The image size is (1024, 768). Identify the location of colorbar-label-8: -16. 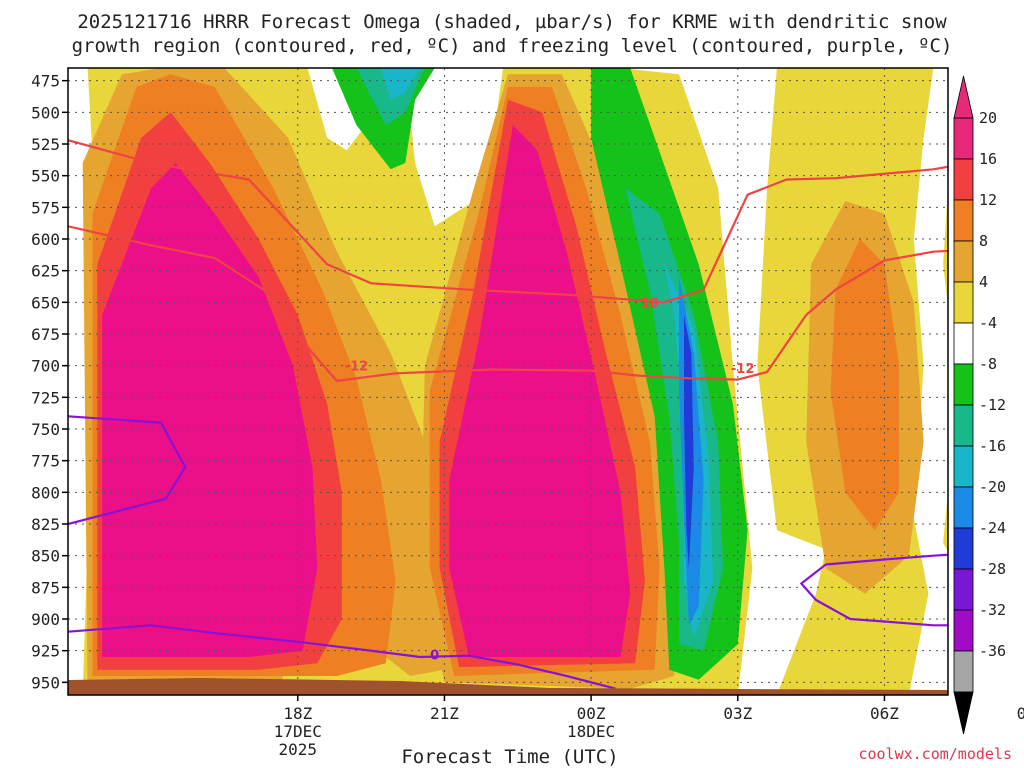
(992, 446).